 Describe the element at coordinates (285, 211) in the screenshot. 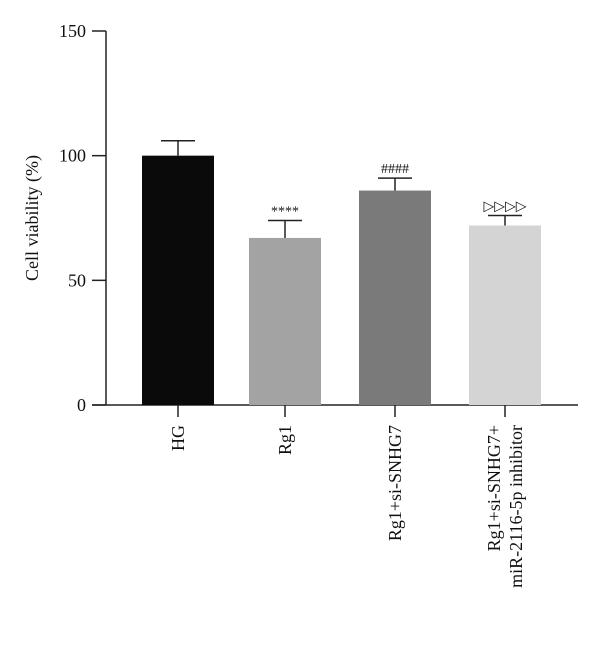

I see `significance-label: ****` at that location.